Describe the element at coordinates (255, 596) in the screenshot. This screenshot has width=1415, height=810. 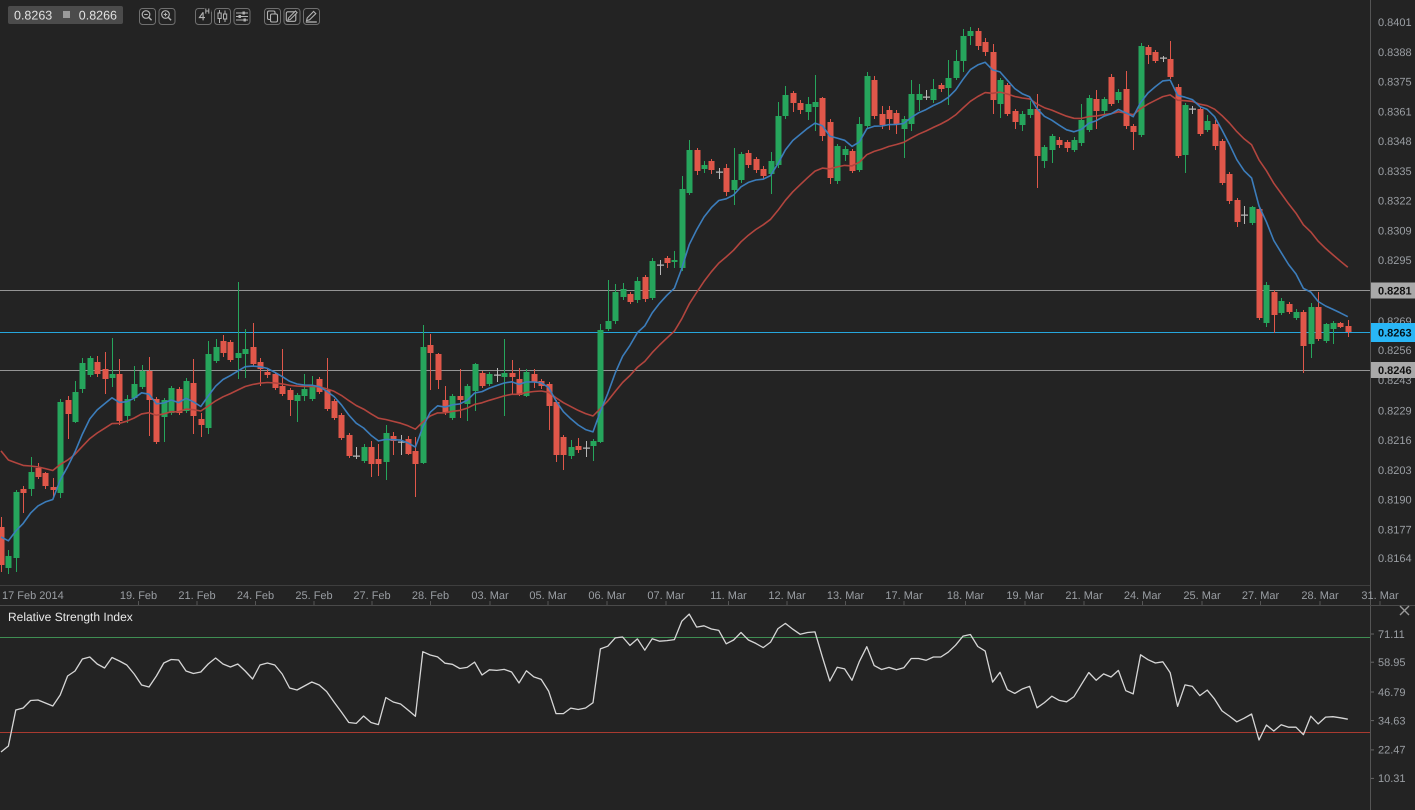
I see `svg-text: 24. Feb` at that location.